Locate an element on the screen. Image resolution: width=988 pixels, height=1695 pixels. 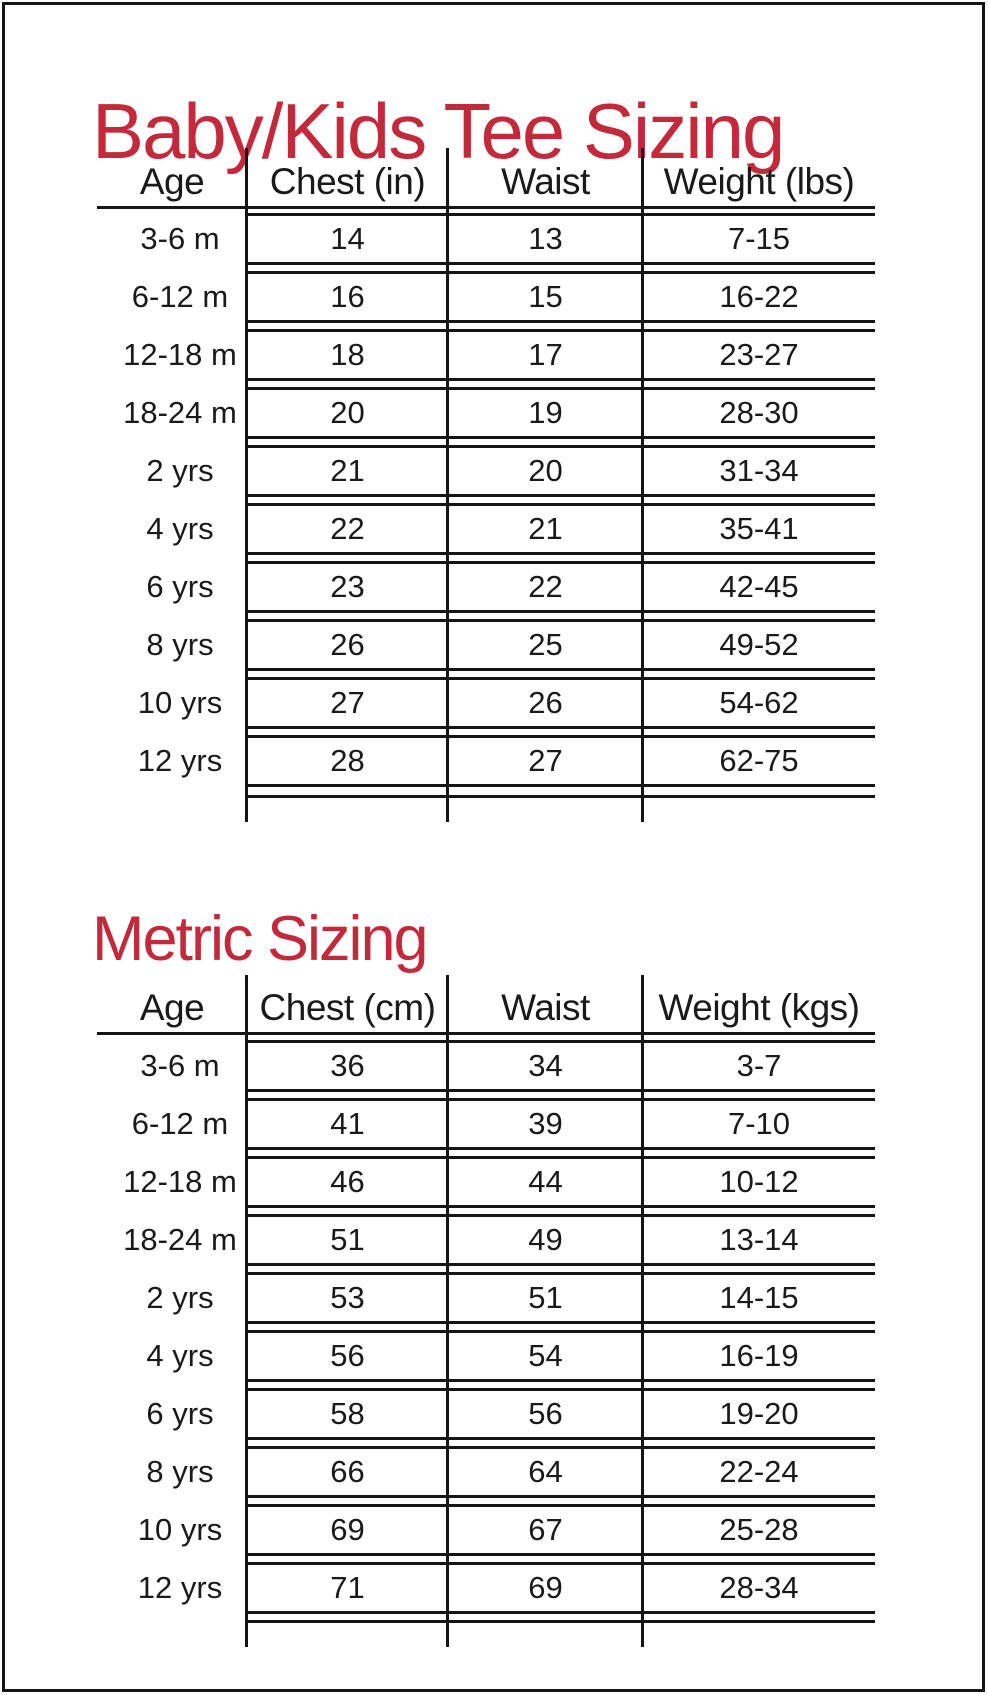
row-data-box: 21 20 31-34 is located at coordinates (561, 471).